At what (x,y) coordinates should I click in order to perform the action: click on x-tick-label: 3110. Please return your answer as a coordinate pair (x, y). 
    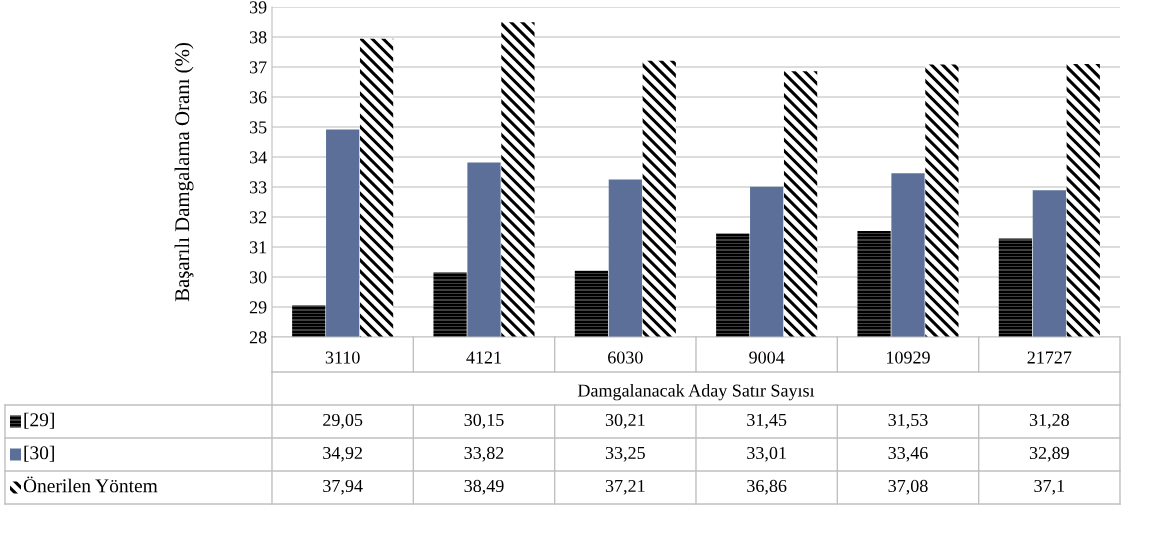
    Looking at the image, I should click on (342, 357).